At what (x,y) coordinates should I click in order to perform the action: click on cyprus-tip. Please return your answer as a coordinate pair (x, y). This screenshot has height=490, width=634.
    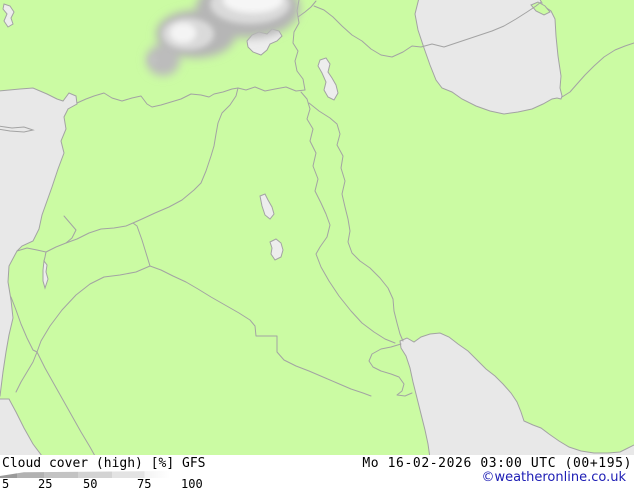
    Looking at the image, I should click on (17, 129).